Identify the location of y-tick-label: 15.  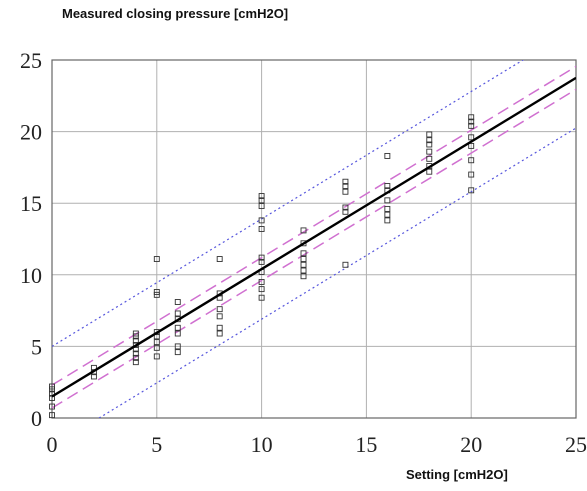
(31, 203).